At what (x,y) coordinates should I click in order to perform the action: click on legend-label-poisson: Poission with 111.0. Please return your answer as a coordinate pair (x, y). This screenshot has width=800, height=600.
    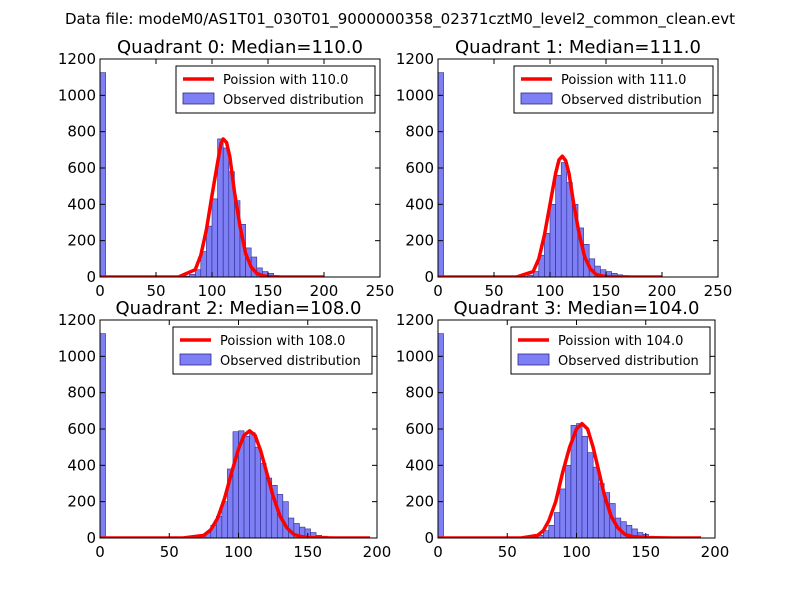
    Looking at the image, I should click on (623, 80).